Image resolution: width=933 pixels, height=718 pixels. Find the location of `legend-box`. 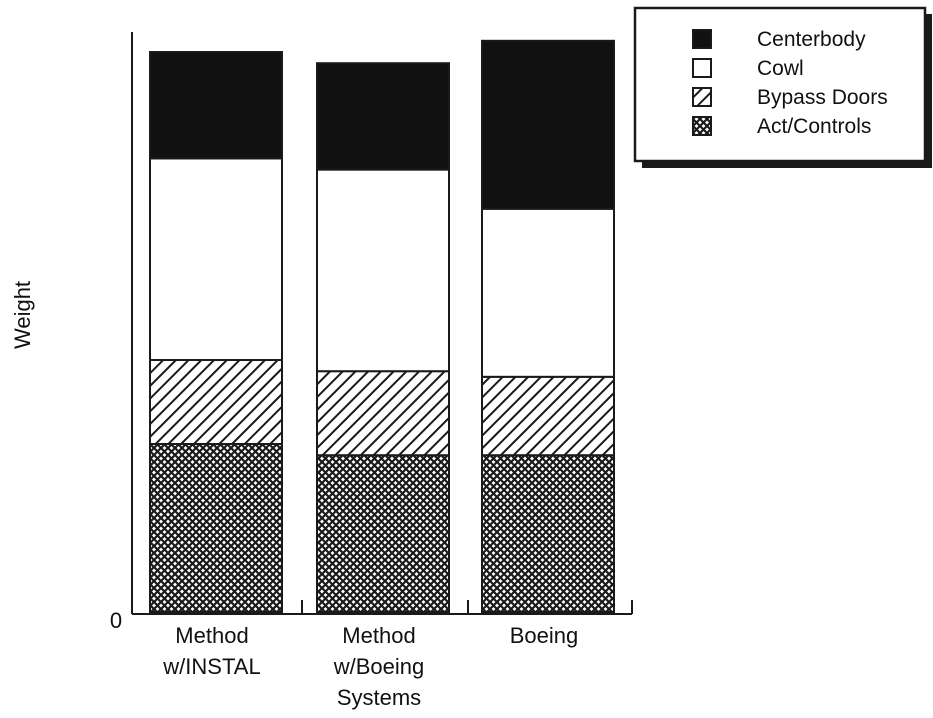

legend-box is located at coordinates (780, 84).